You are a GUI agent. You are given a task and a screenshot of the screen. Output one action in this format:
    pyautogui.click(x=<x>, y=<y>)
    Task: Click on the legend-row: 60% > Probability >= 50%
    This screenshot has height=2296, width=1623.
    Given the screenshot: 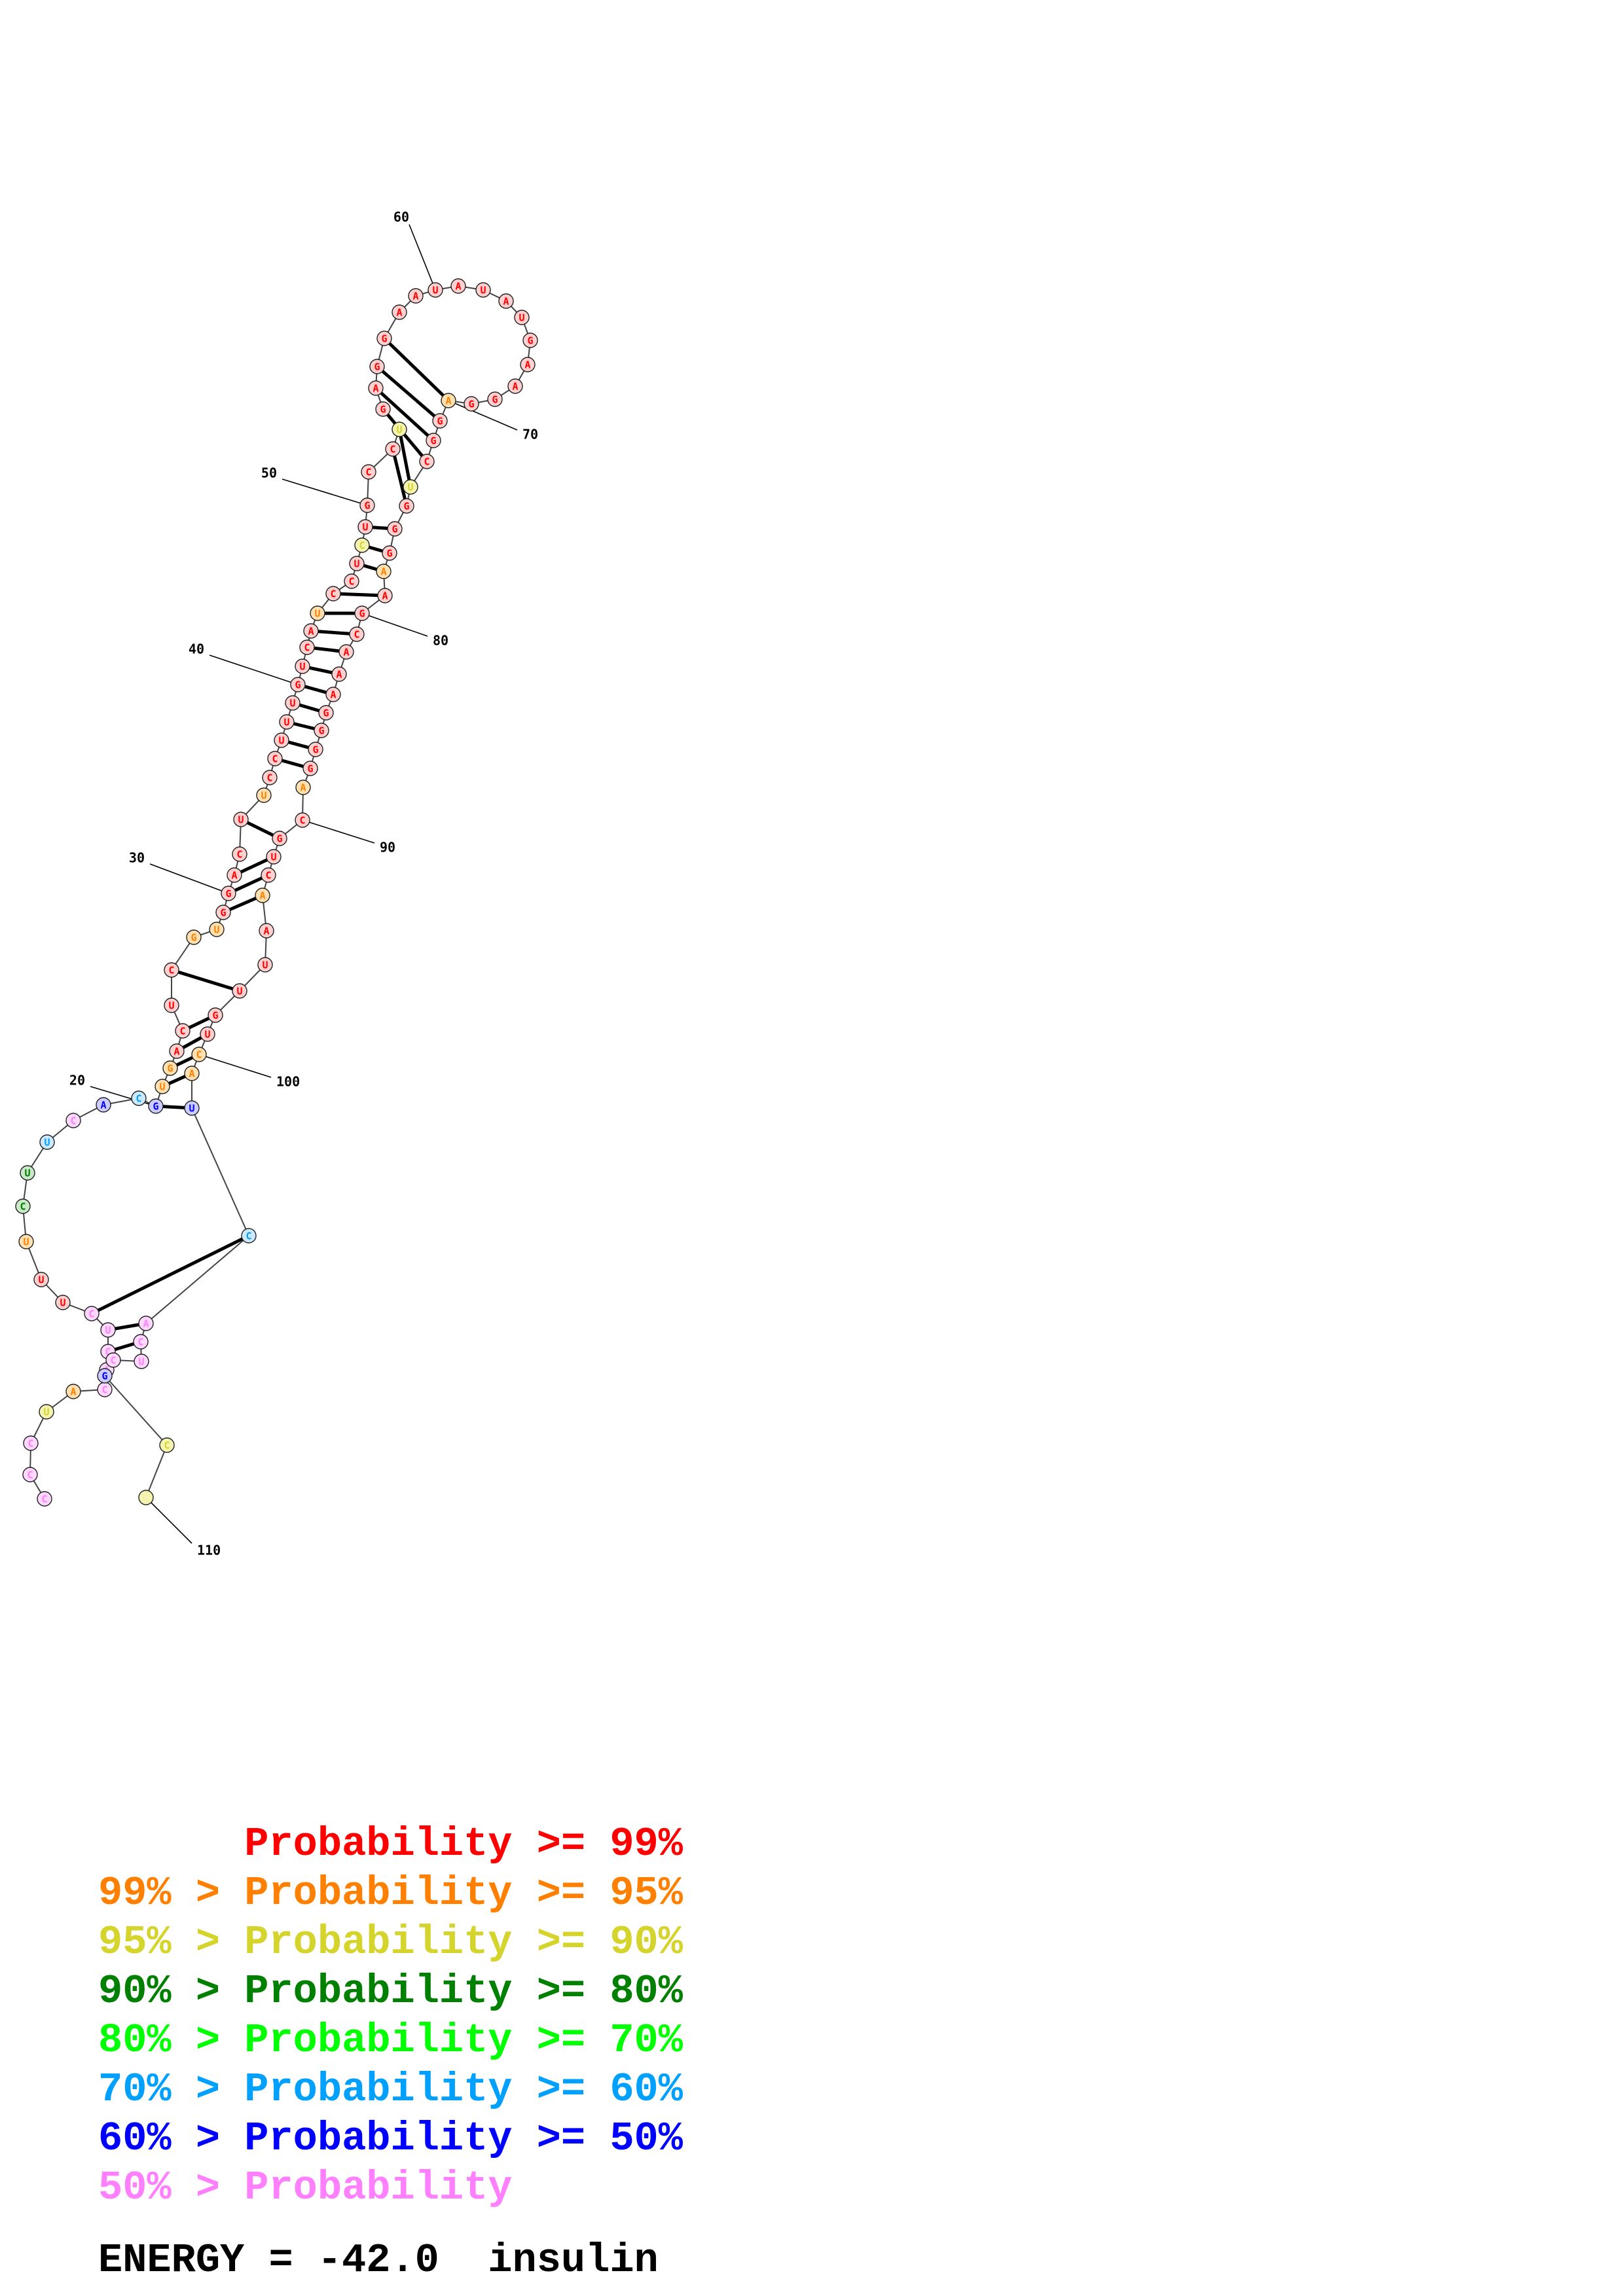 What is the action you would take?
    pyautogui.click(x=390, y=2138)
    